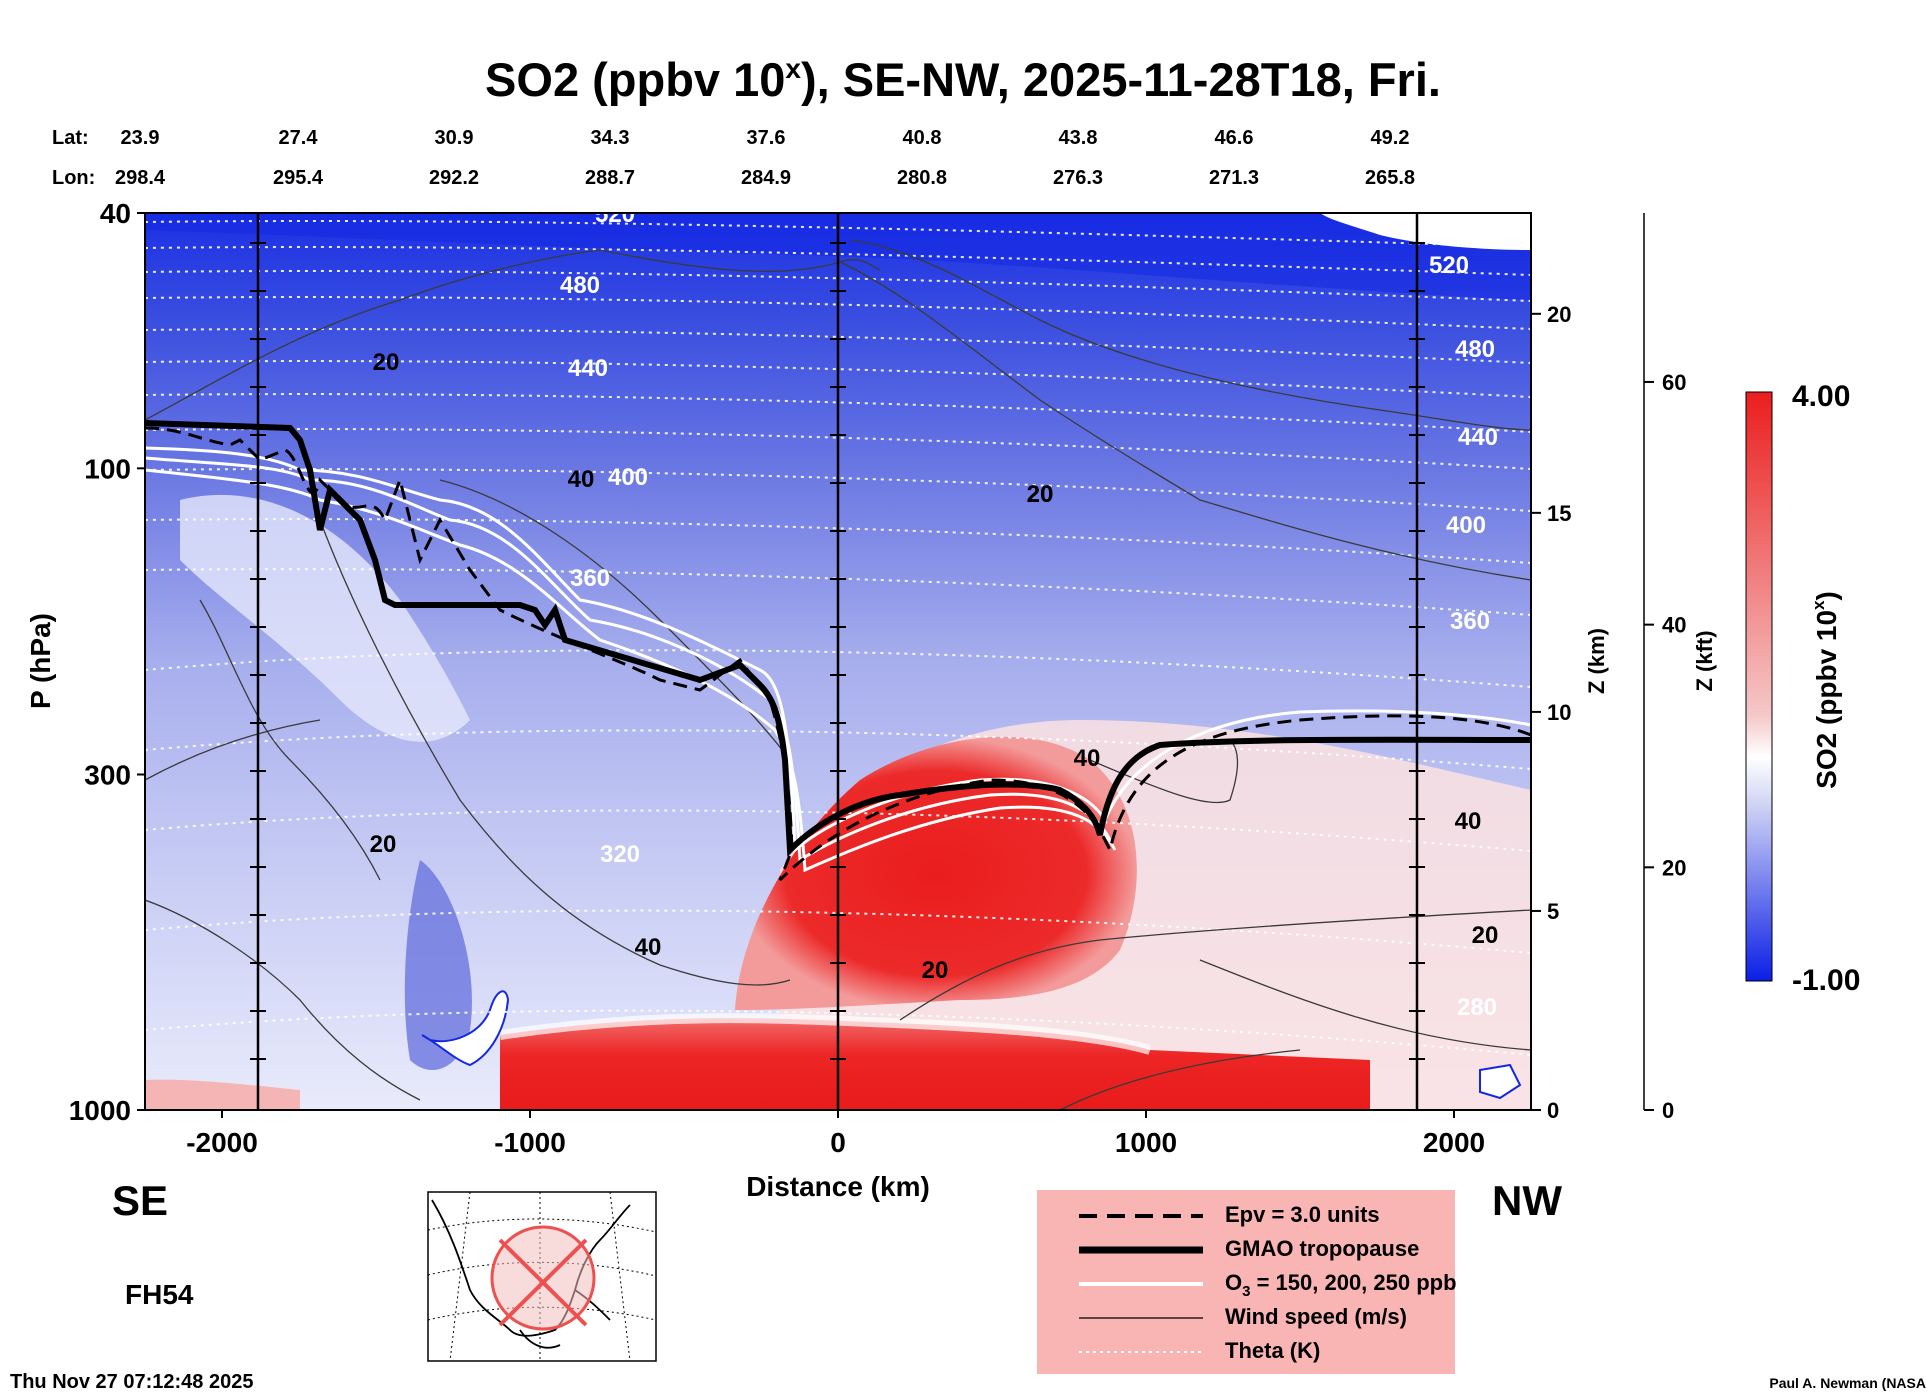 The width and height of the screenshot is (1926, 1394). Describe the element at coordinates (107, 662) in the screenshot. I see `pressure-axis: 40 100 300 1000` at that location.